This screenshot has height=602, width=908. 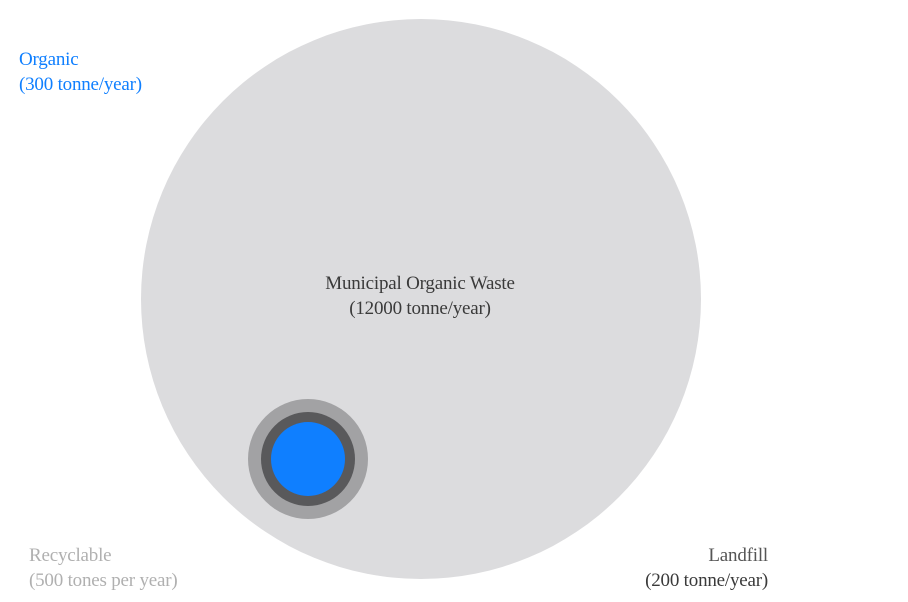 I want to click on recyclable-name: Recyclable, so click(x=70, y=555).